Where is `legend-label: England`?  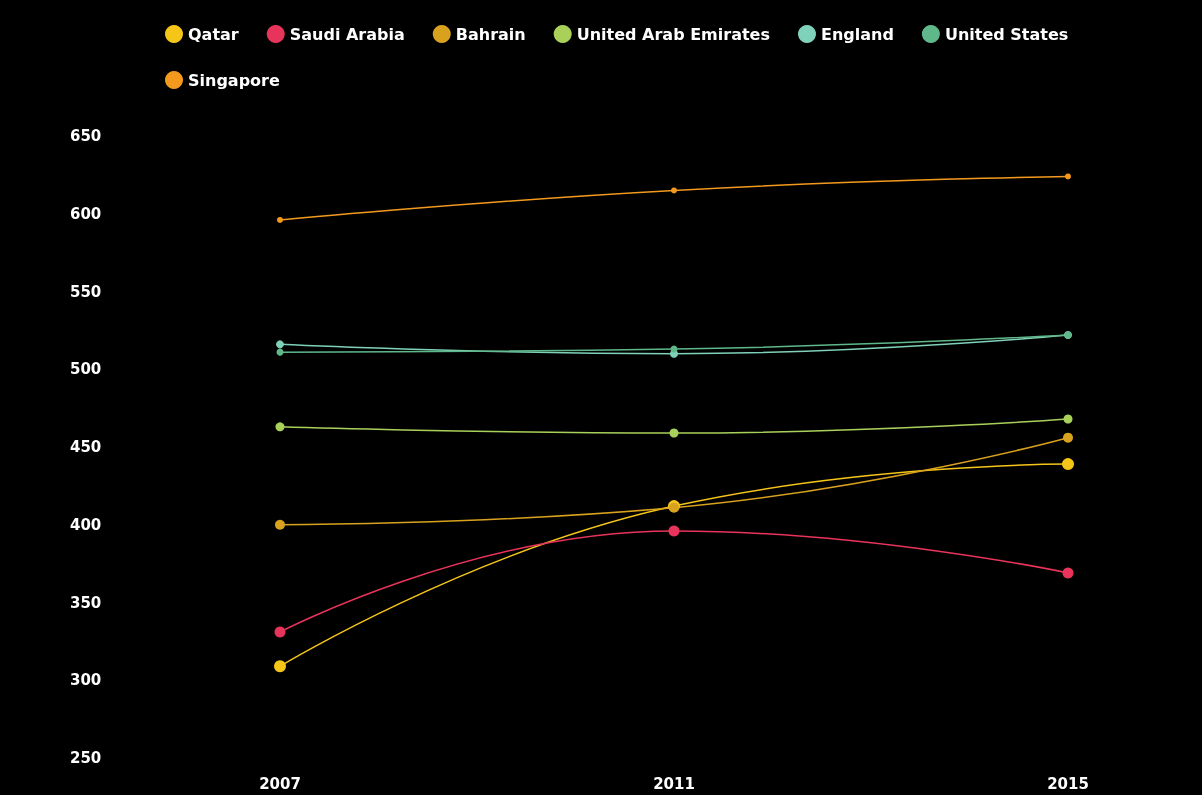 legend-label: England is located at coordinates (857, 34).